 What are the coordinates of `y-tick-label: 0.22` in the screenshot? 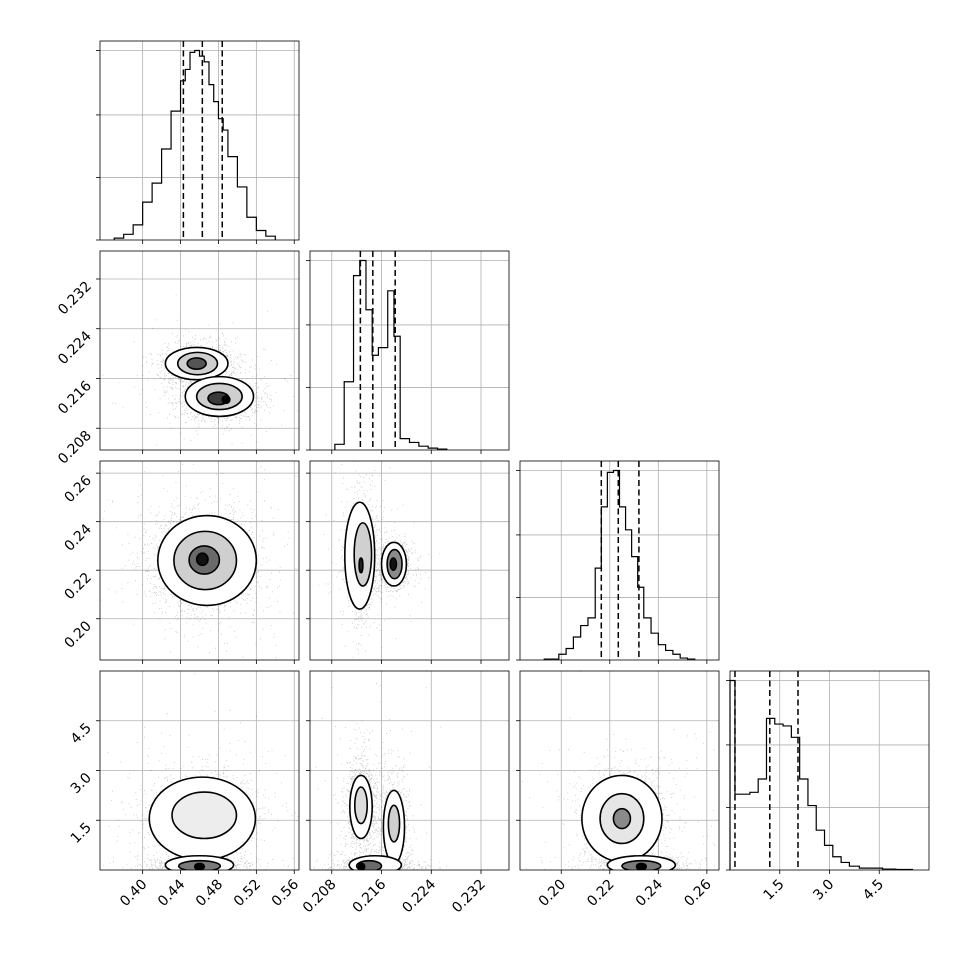 It's located at (77, 586).